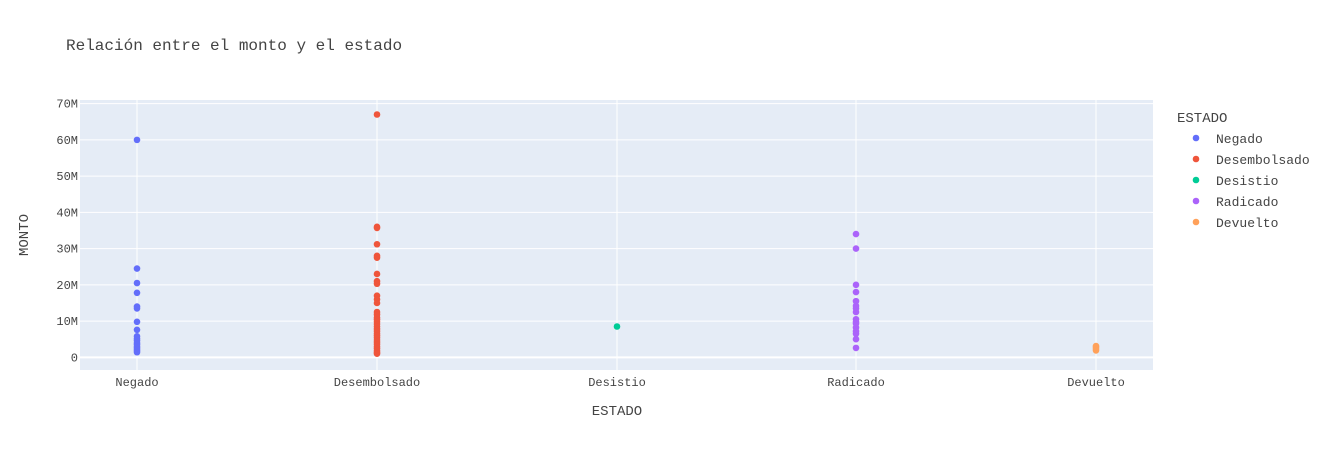 This screenshot has width=1333, height=450. What do you see at coordinates (67, 177) in the screenshot?
I see `y-tick-label: 50M` at bounding box center [67, 177].